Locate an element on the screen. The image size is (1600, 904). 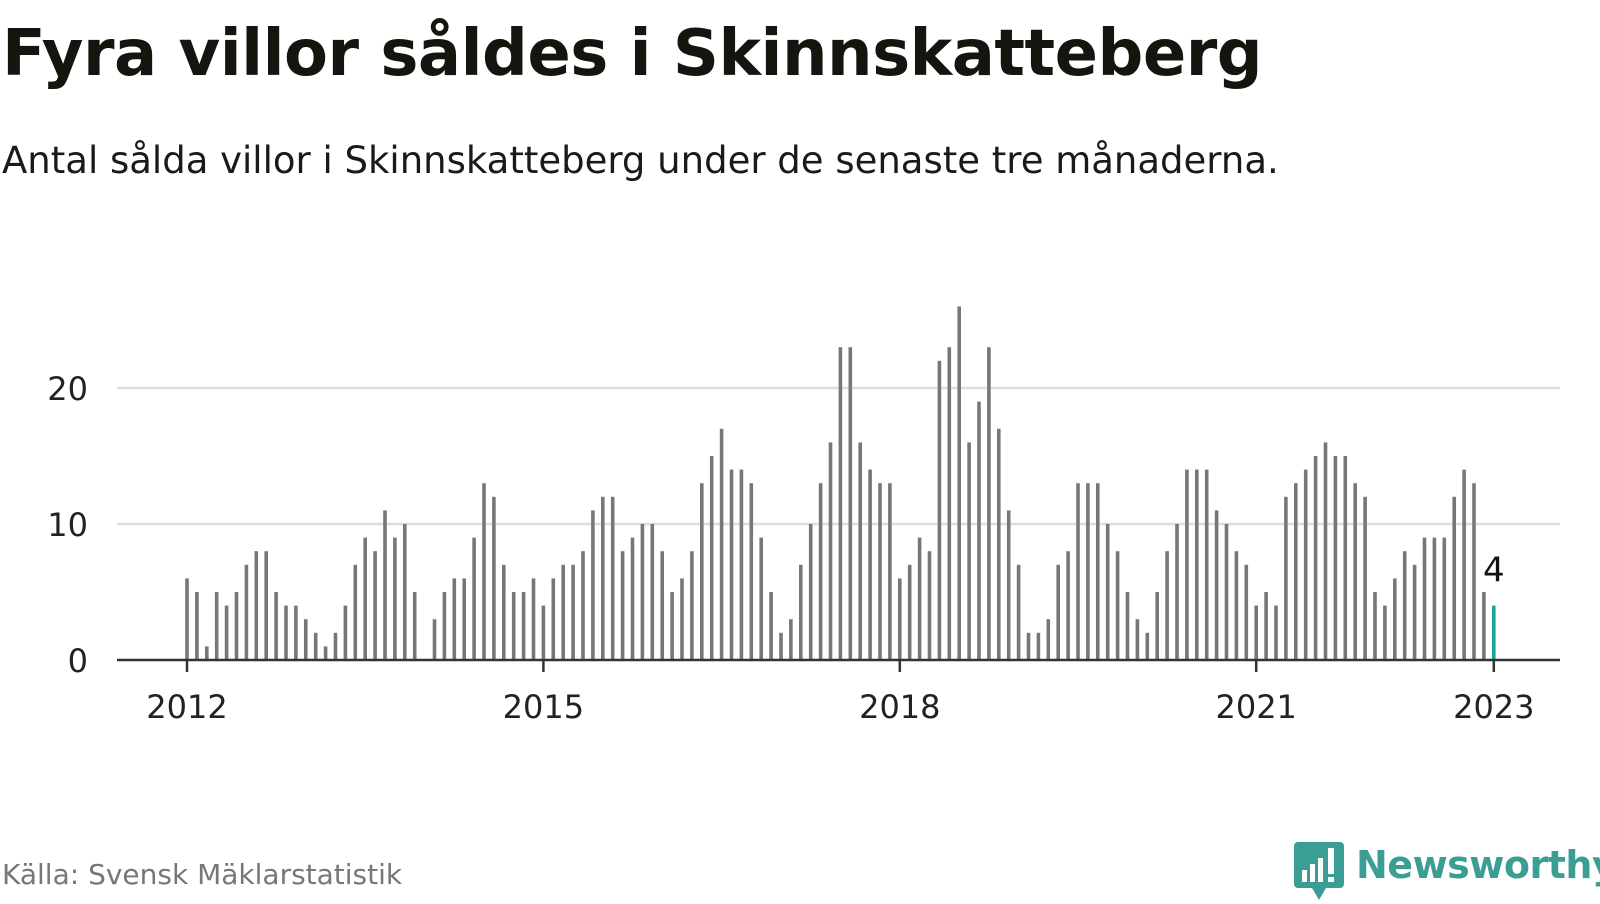
chart-bubble-icon is located at coordinates (1319, 871).